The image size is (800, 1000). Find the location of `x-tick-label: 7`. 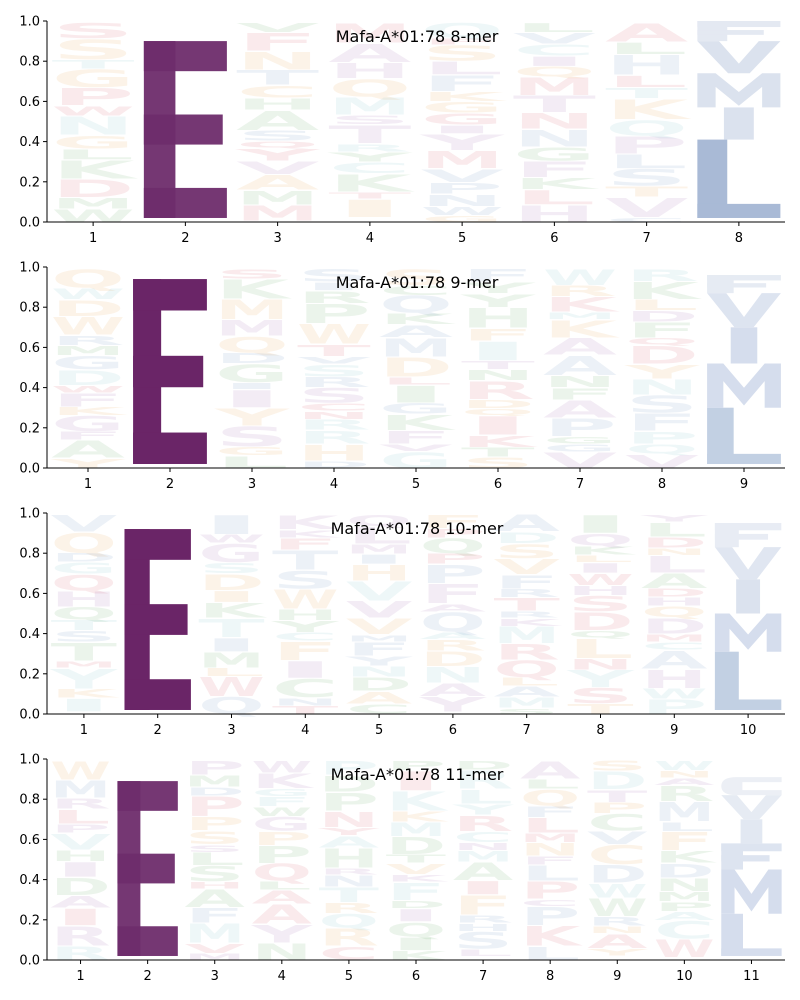

x-tick-label: 7 is located at coordinates (483, 976).